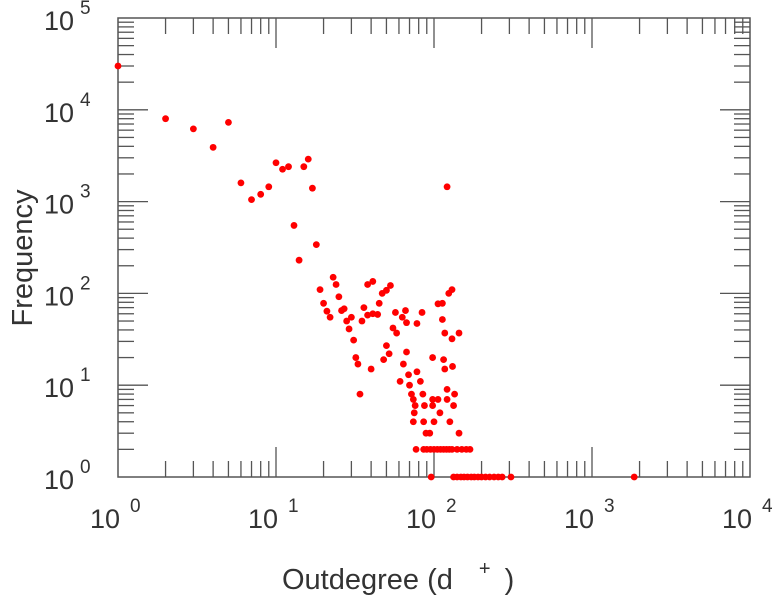 This screenshot has width=779, height=600. Describe the element at coordinates (398, 577) in the screenshot. I see `x-axis-label: Outdegree (d +)` at that location.